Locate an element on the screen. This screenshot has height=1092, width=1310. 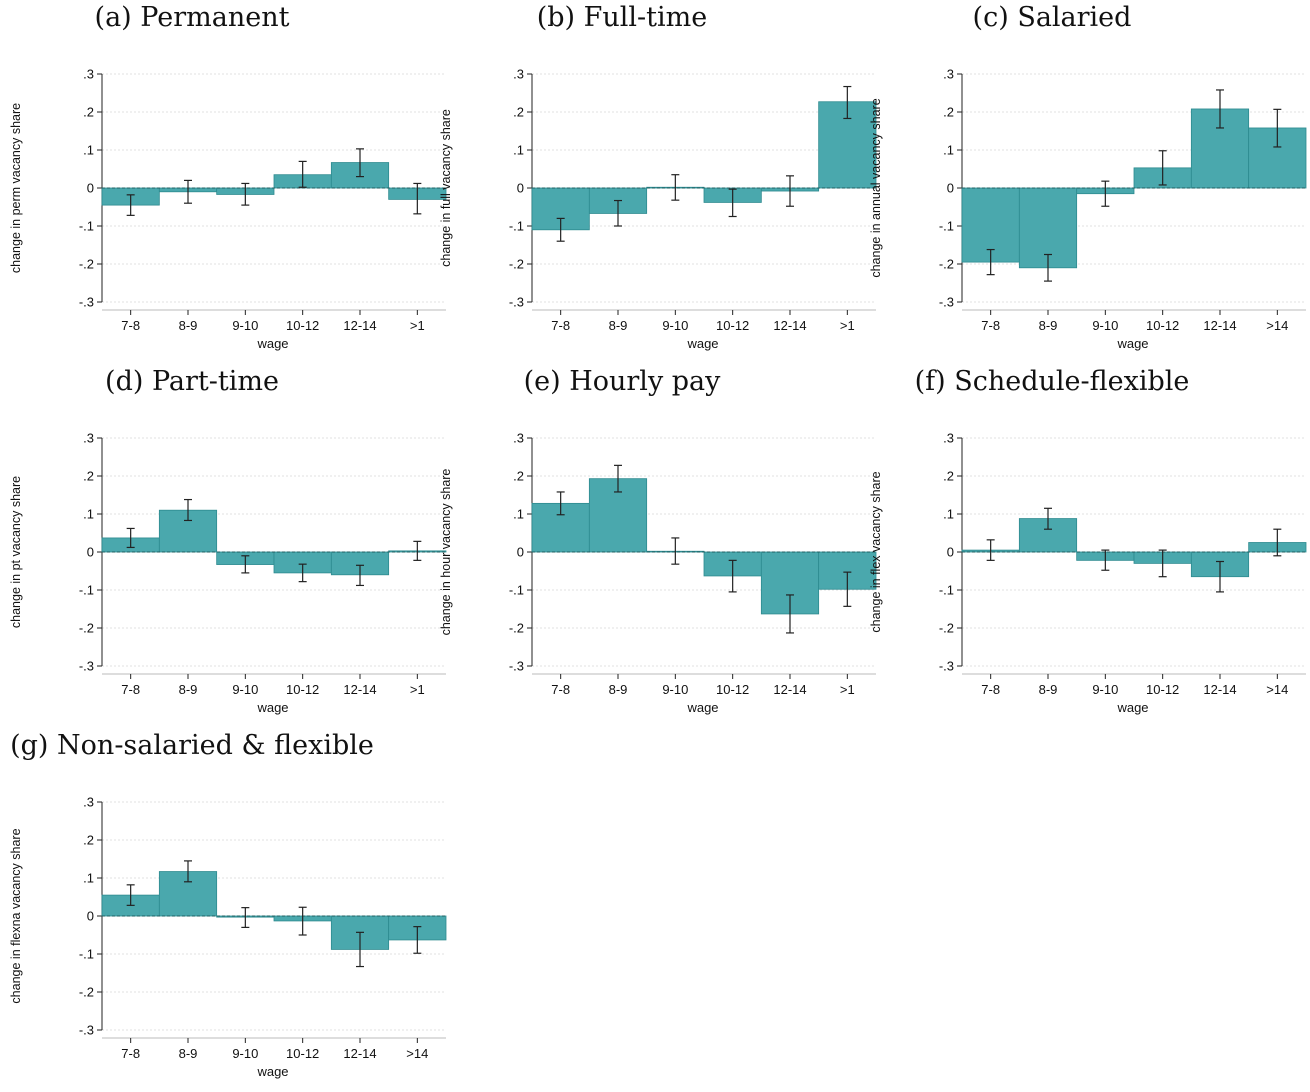
chart-plot-salaried: .3 .2 .1 0 -.1 -.2 -.3 7-8 8-9 9-10 10-12 12-14 >14 is located at coordinates (1123, 200).